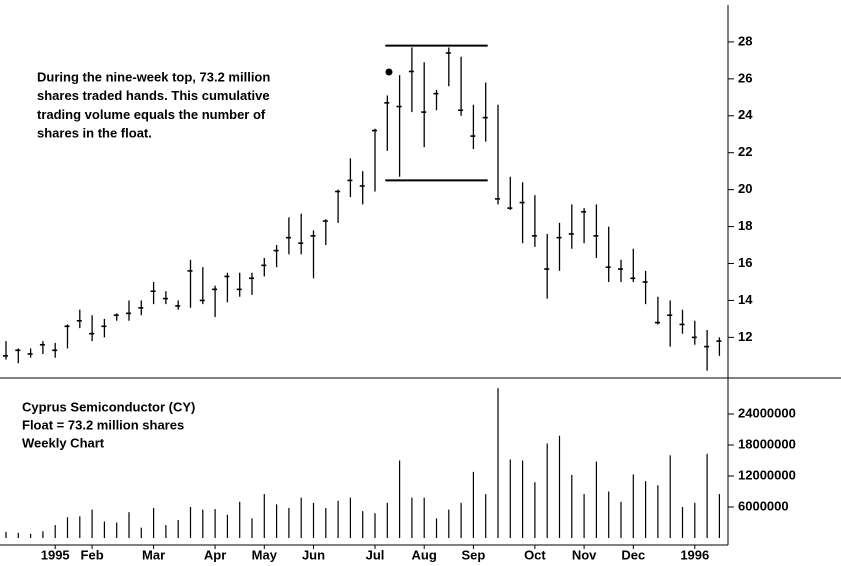  I want to click on x-tick-label: Jul, so click(375, 554).